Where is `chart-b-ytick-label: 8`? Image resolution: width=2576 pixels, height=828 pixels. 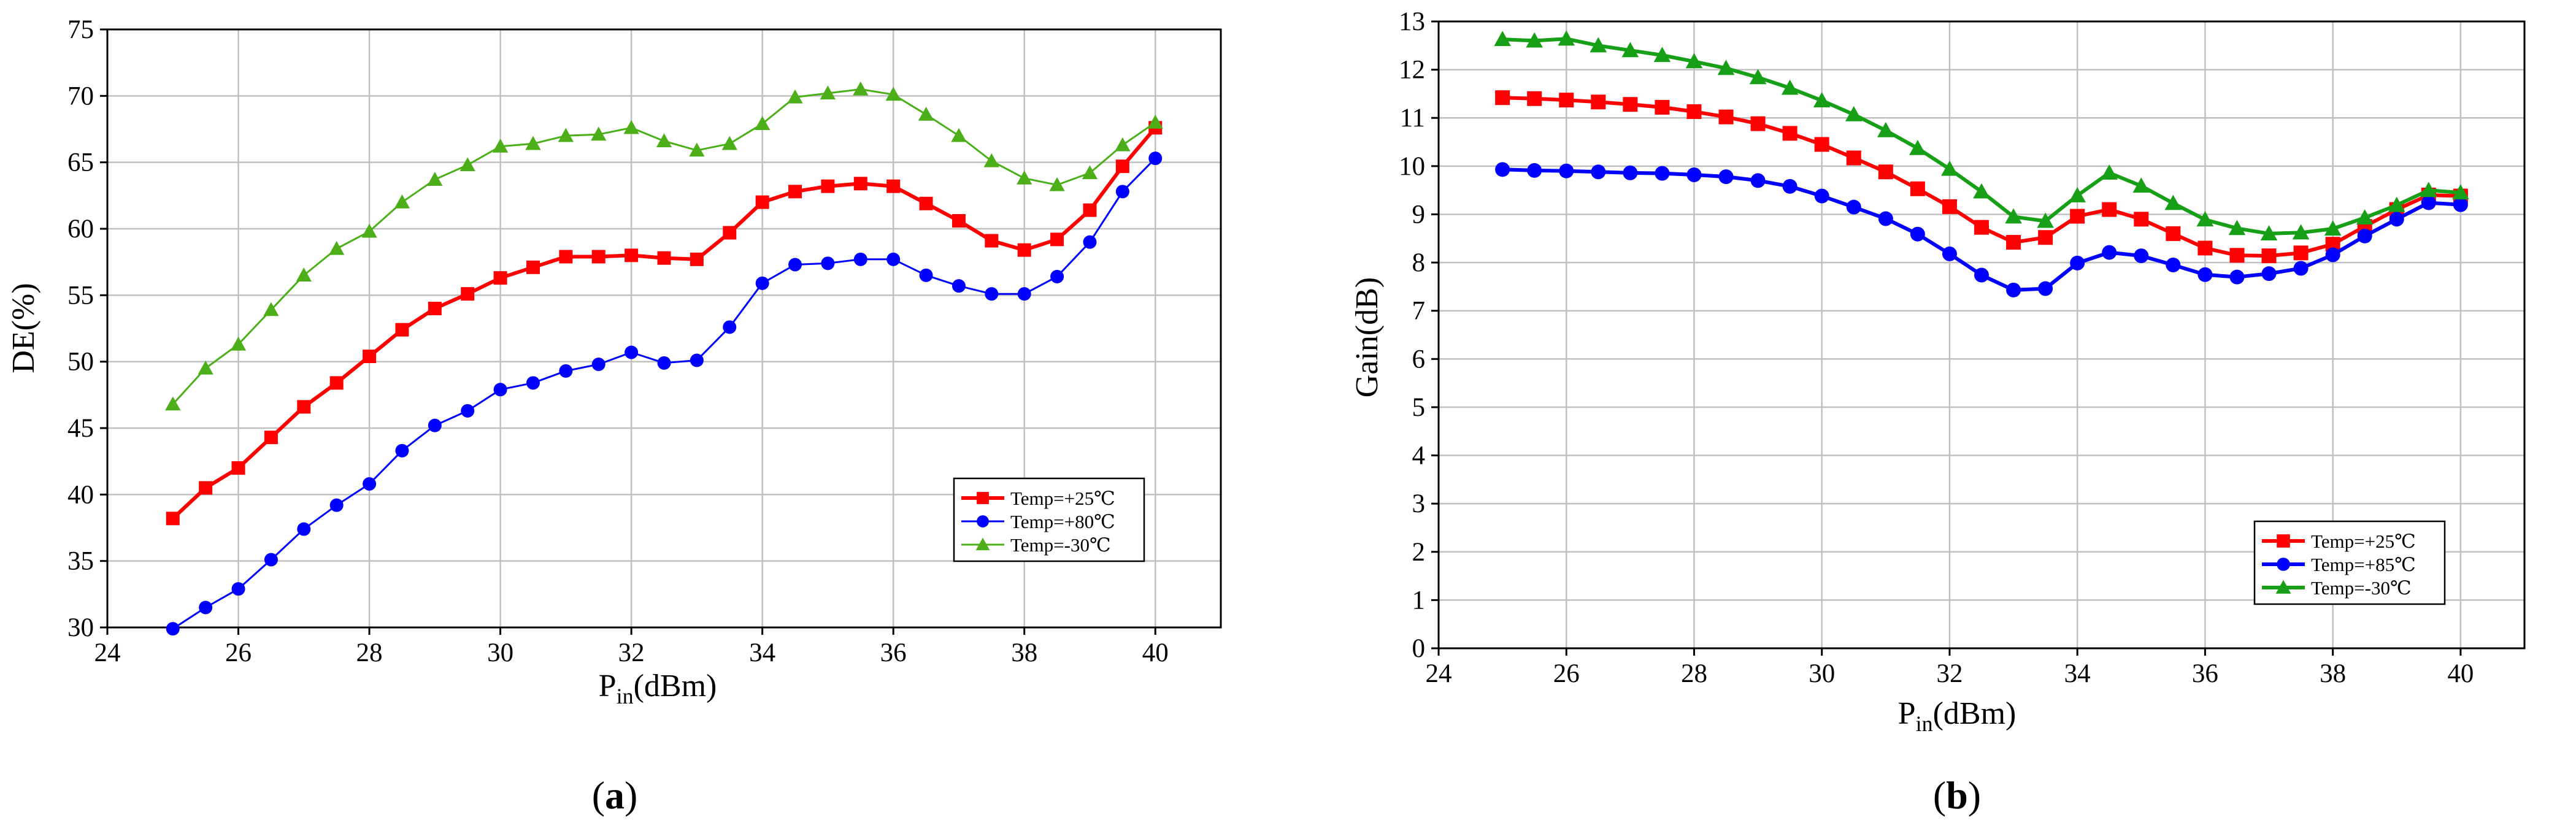 chart-b-ytick-label: 8 is located at coordinates (1419, 262).